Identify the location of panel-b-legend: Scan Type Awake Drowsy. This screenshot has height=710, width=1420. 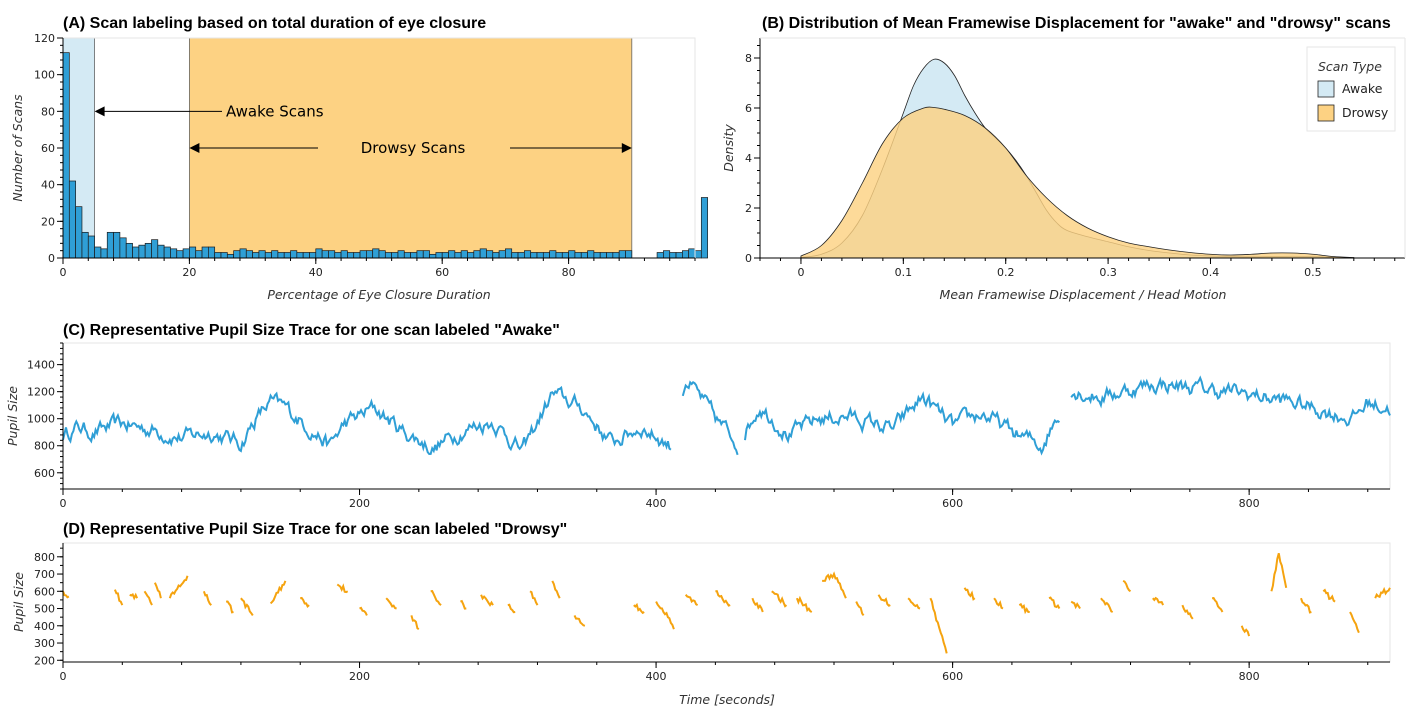
(1351, 89).